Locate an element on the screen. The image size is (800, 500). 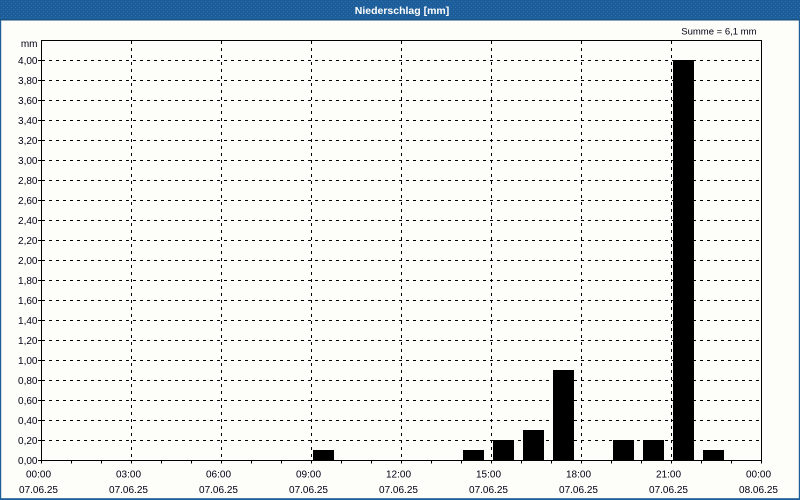
svg-text: 15:00 is located at coordinates (488, 475).